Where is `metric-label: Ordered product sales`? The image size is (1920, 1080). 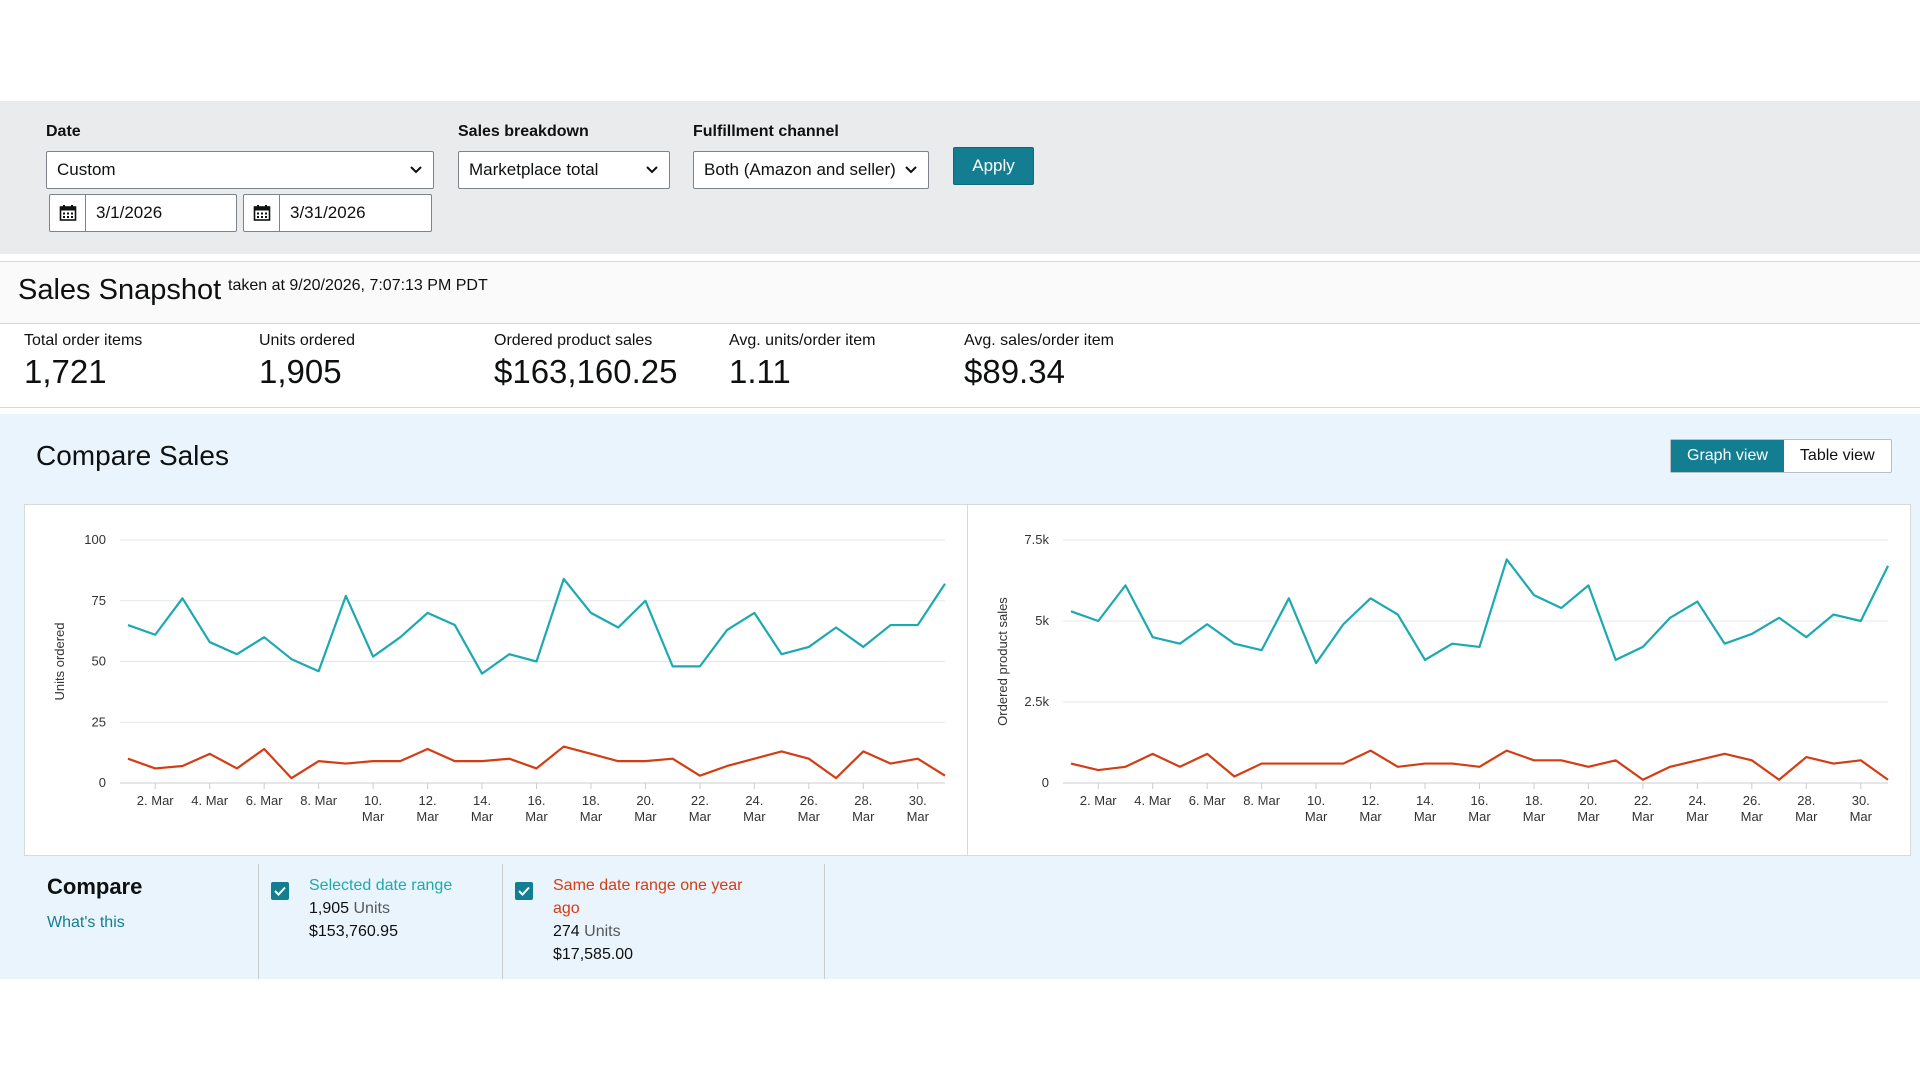
metric-label: Ordered product sales is located at coordinates (573, 340).